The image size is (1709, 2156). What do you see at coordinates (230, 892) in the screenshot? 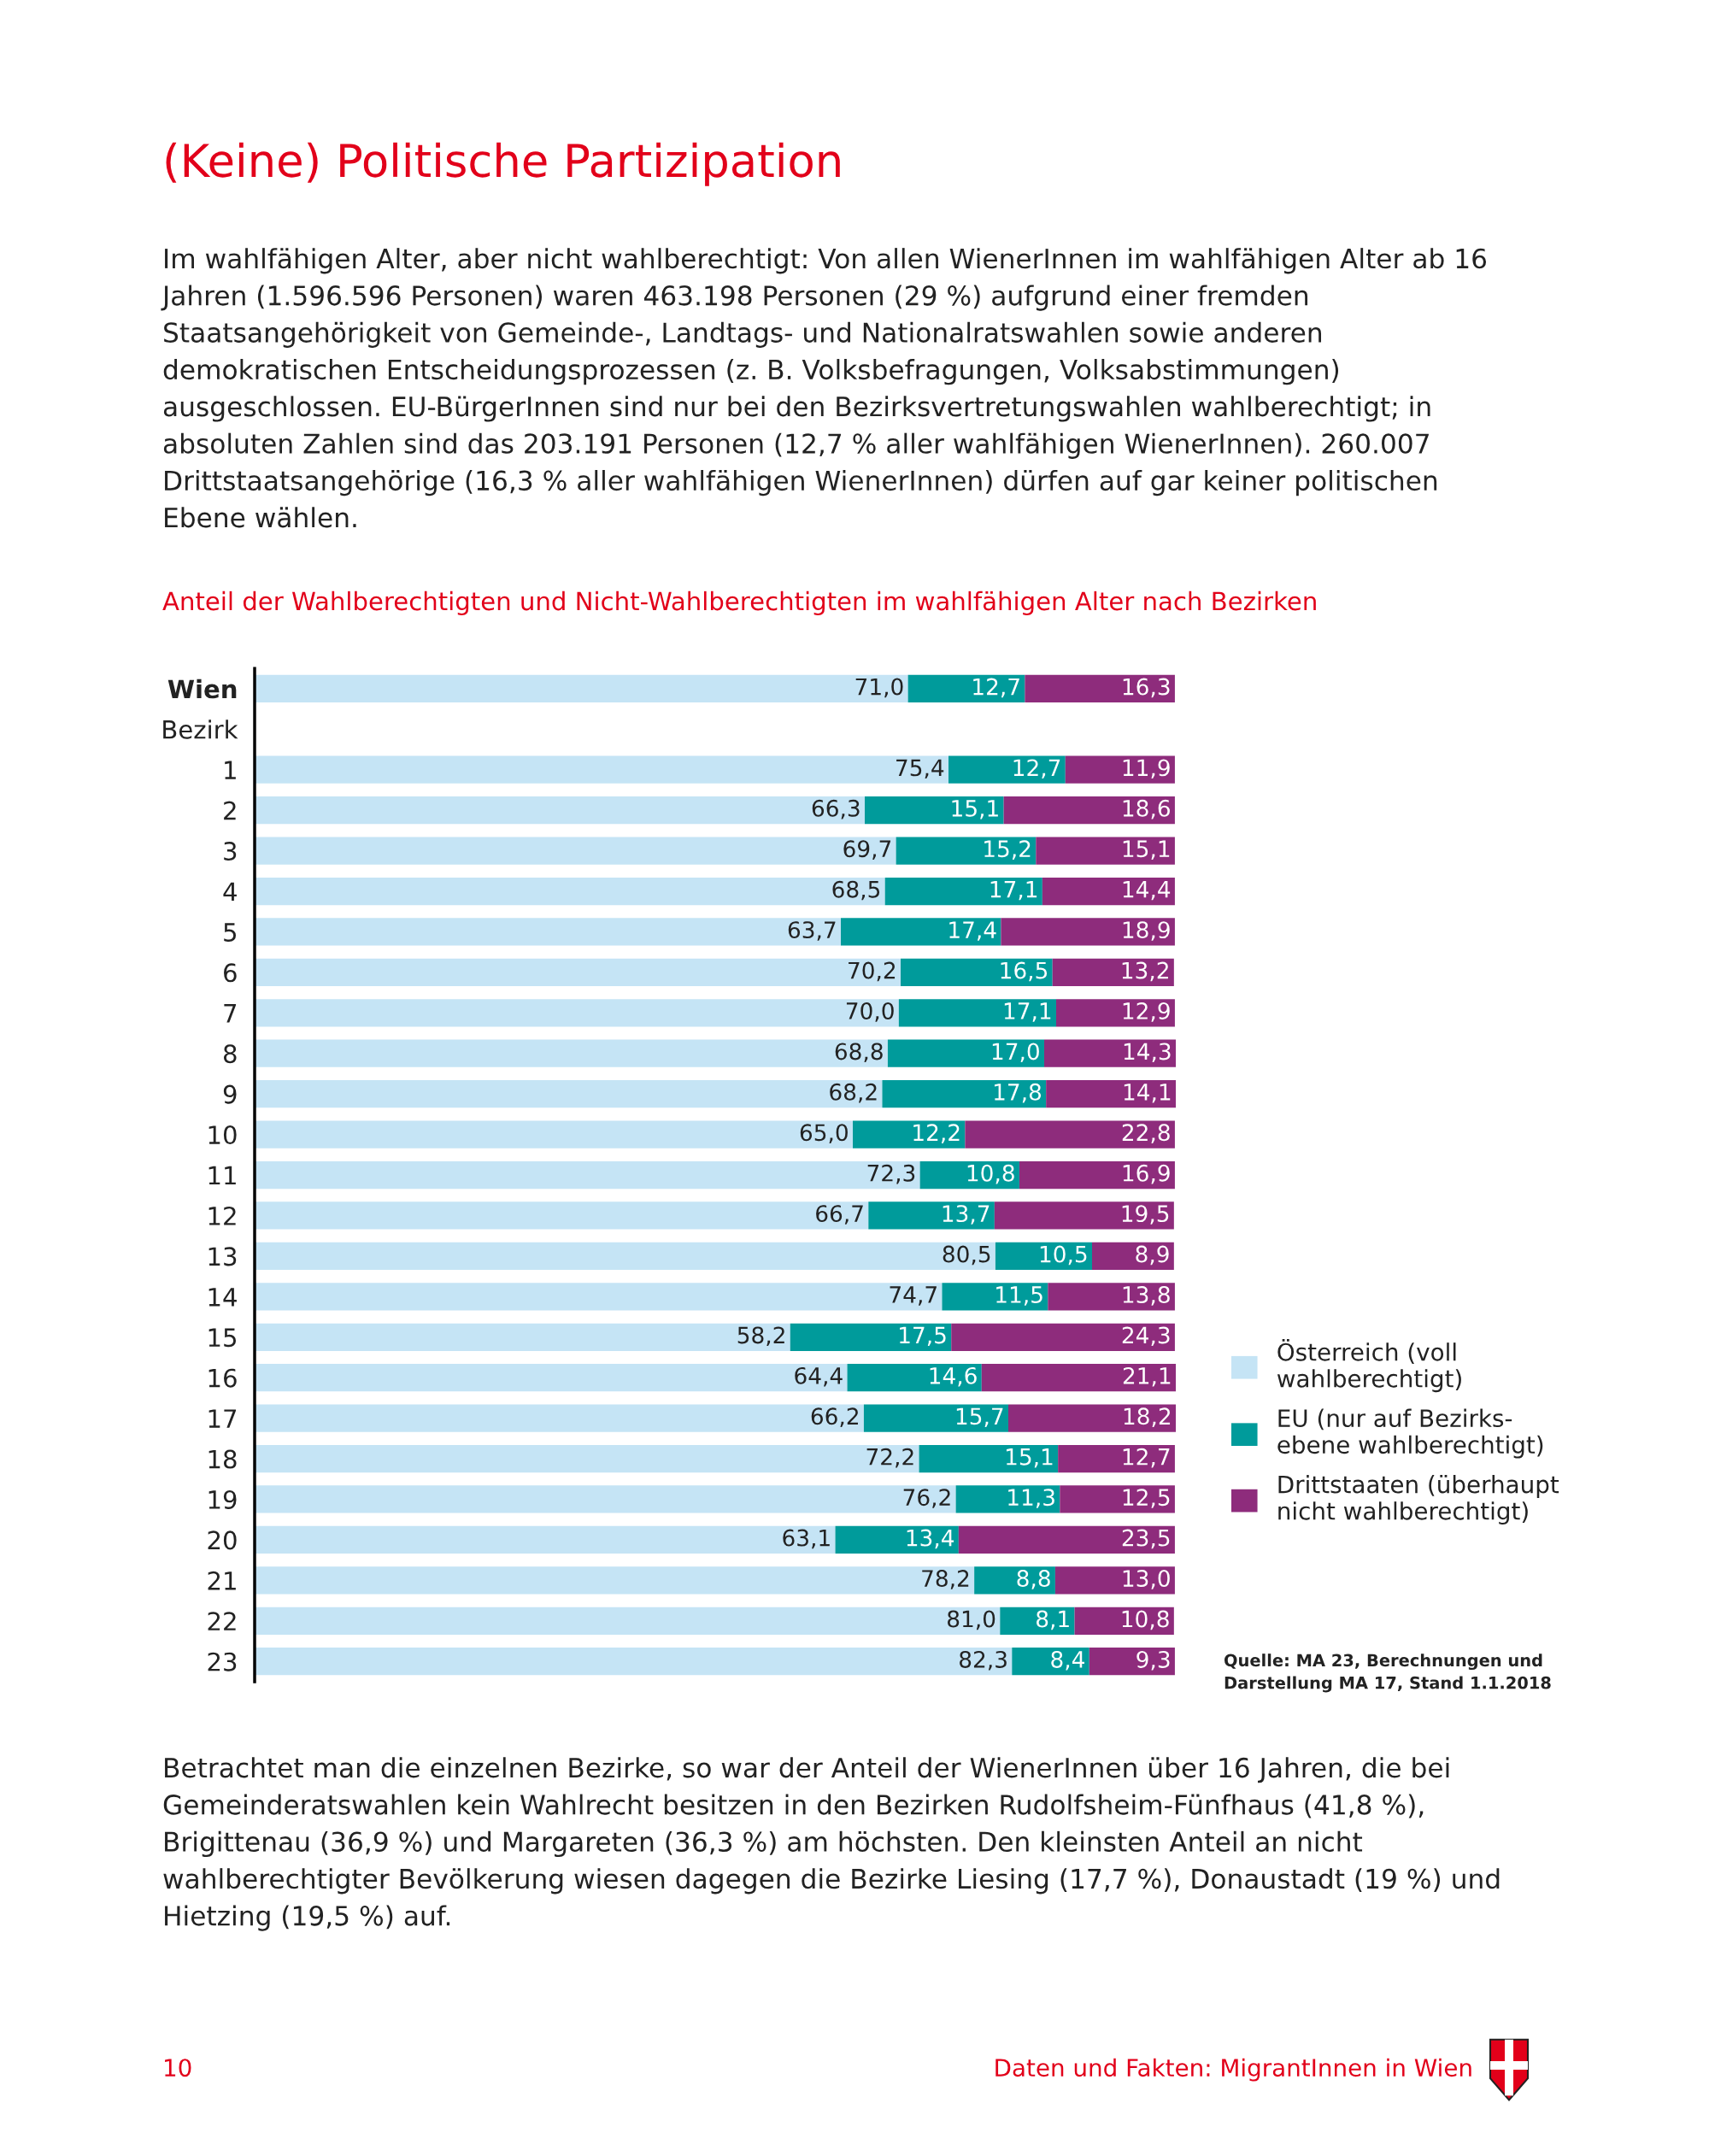
I see `y-tick-label: 4` at bounding box center [230, 892].